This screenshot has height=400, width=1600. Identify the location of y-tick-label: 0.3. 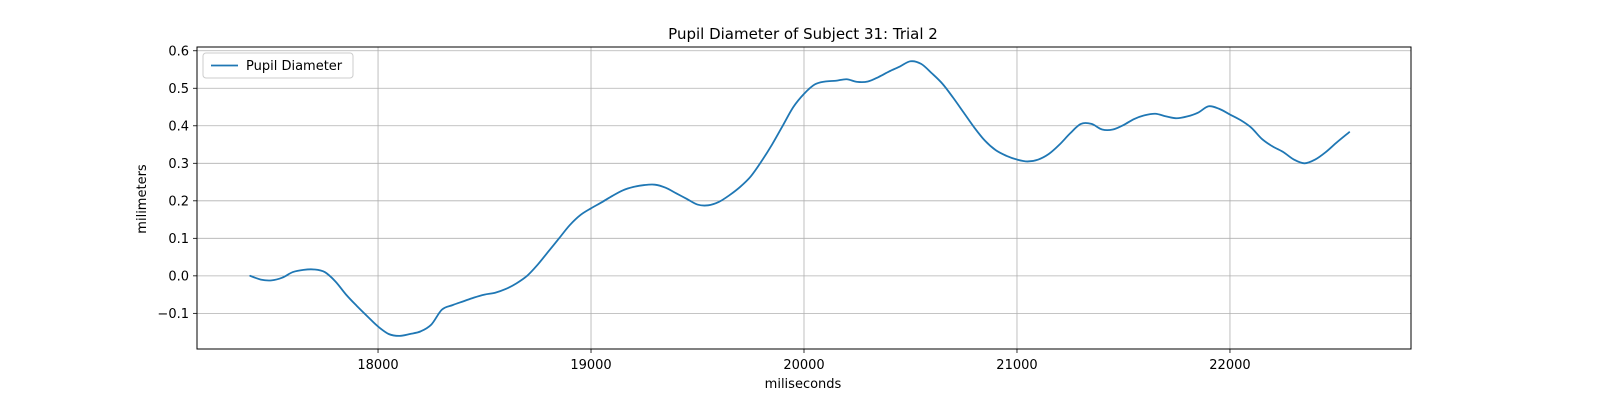
(178, 164).